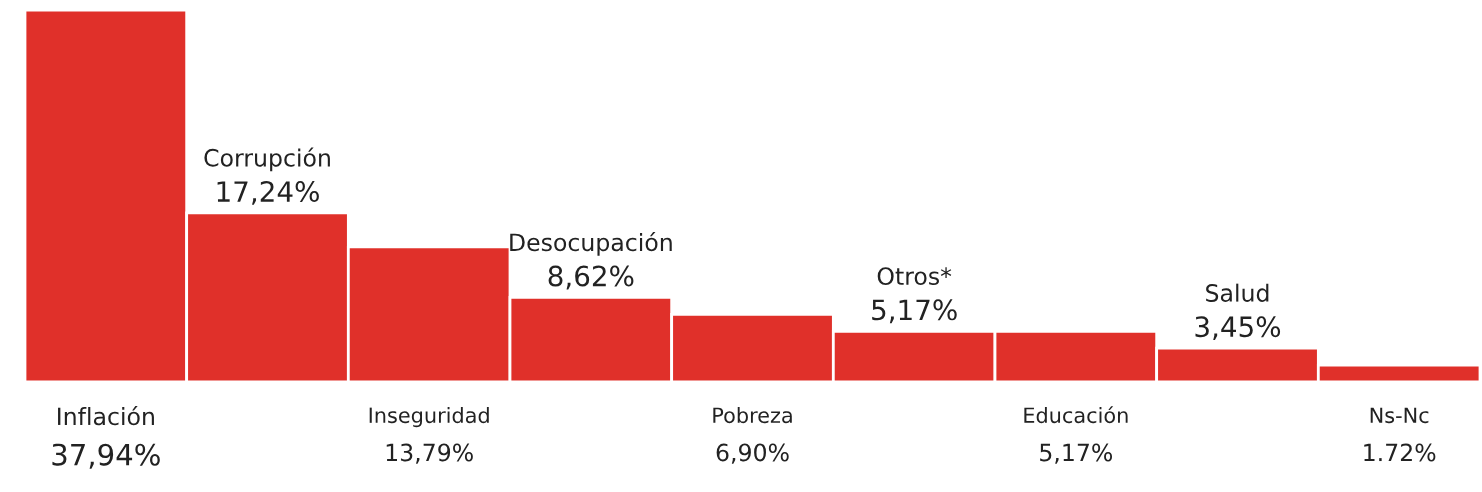 This screenshot has width=1482, height=492. I want to click on x-tick-label: Ns-Nc, so click(1399, 415).